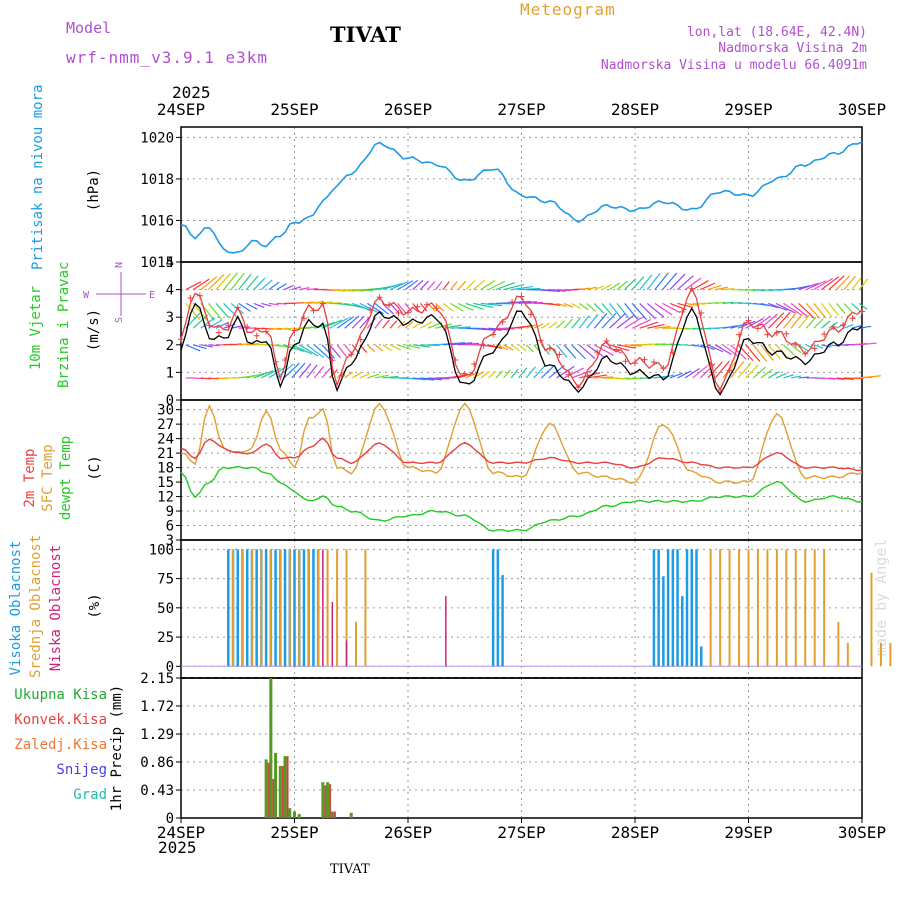 This screenshot has height=900, width=900. What do you see at coordinates (282, 791) in the screenshot?
I see `conv-precip-bar` at bounding box center [282, 791].